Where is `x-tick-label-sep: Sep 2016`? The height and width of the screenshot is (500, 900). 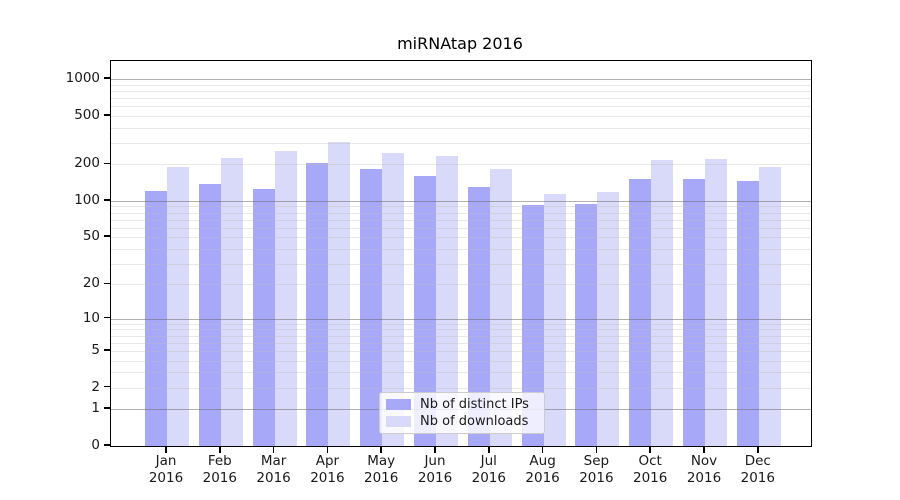 x-tick-label-sep: Sep 2016 is located at coordinates (596, 469).